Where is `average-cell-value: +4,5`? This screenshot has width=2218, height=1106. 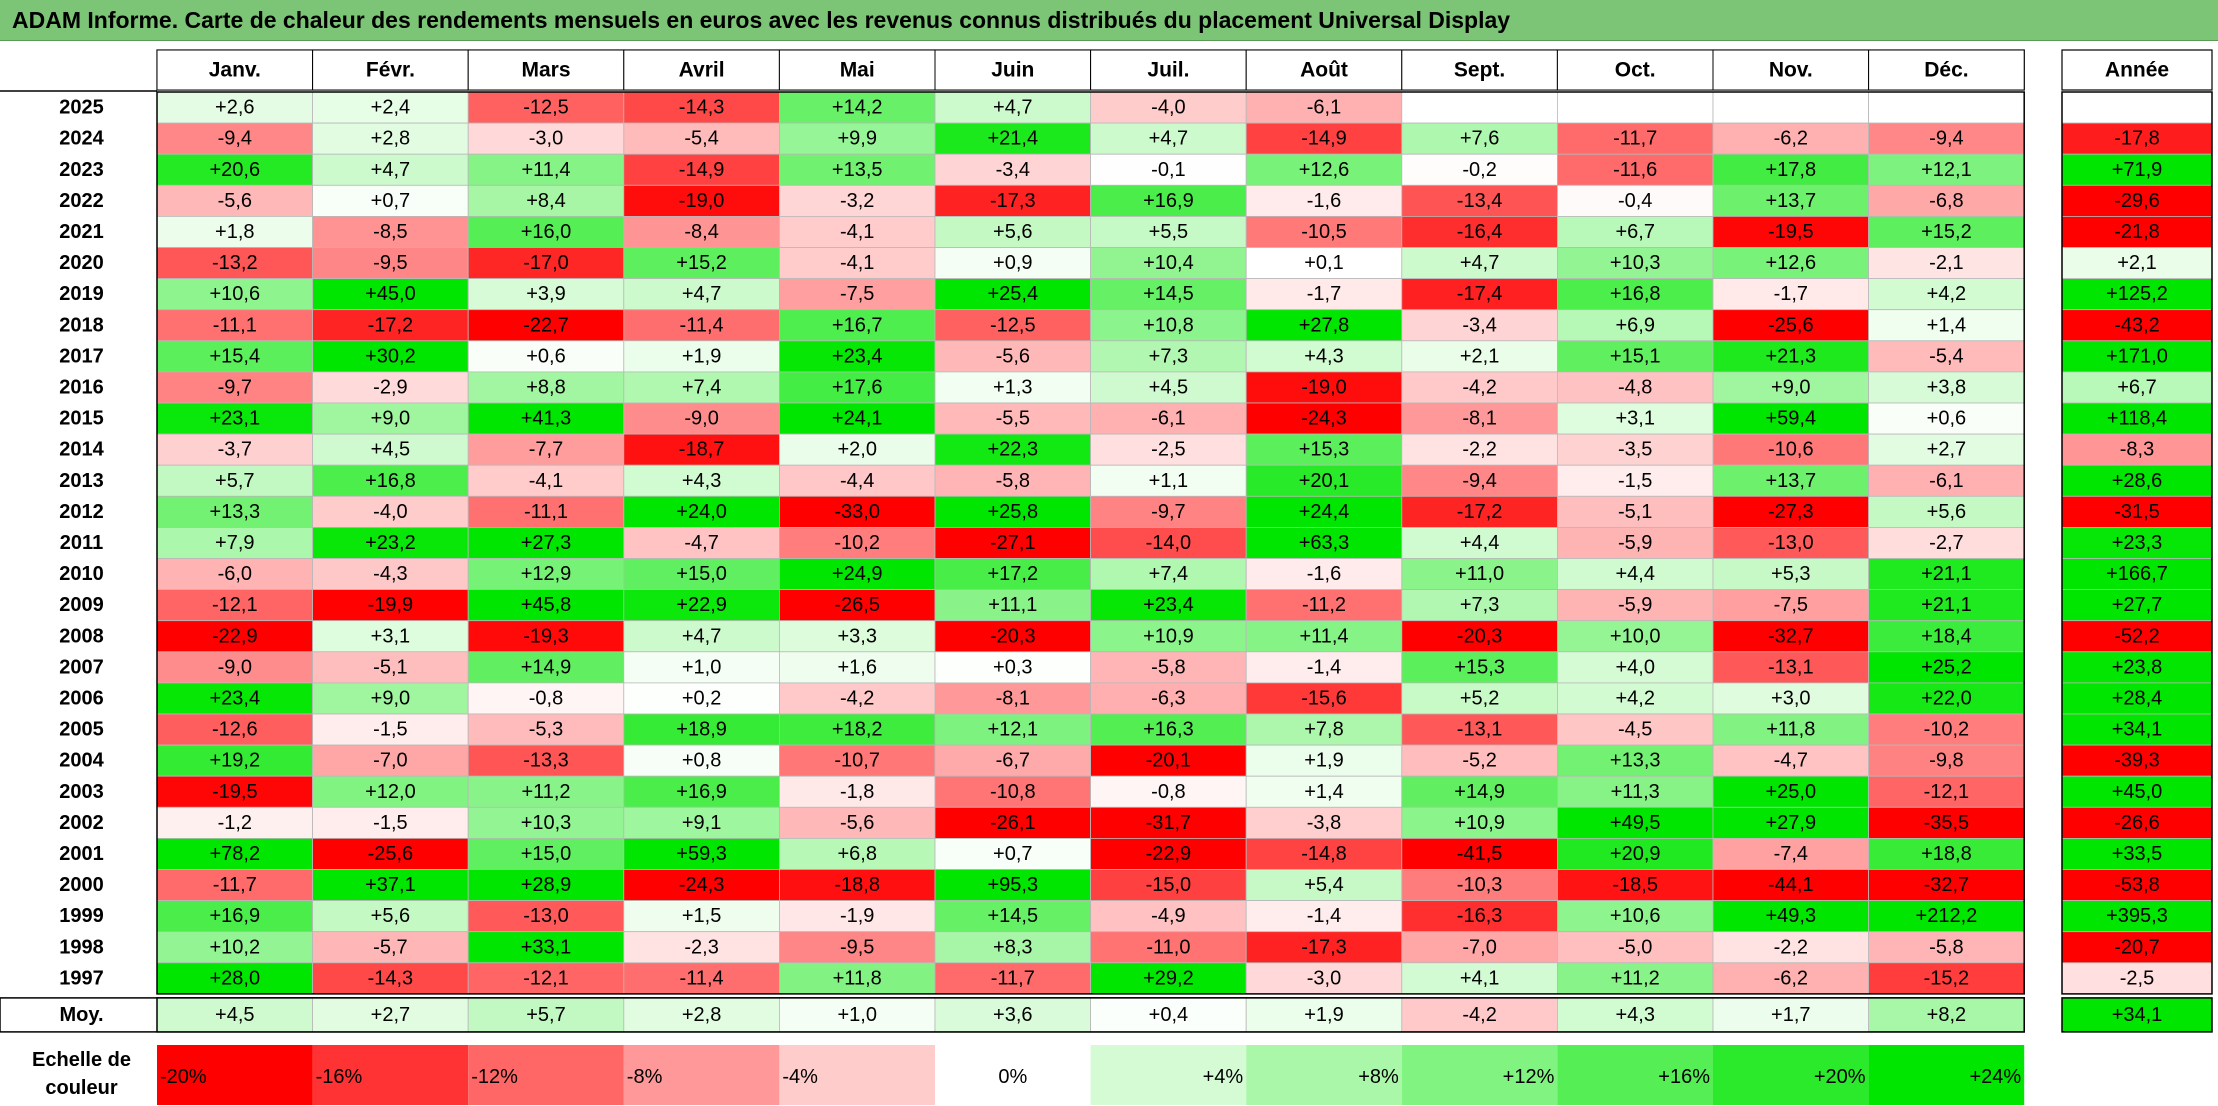
average-cell-value: +4,5 is located at coordinates (234, 1015).